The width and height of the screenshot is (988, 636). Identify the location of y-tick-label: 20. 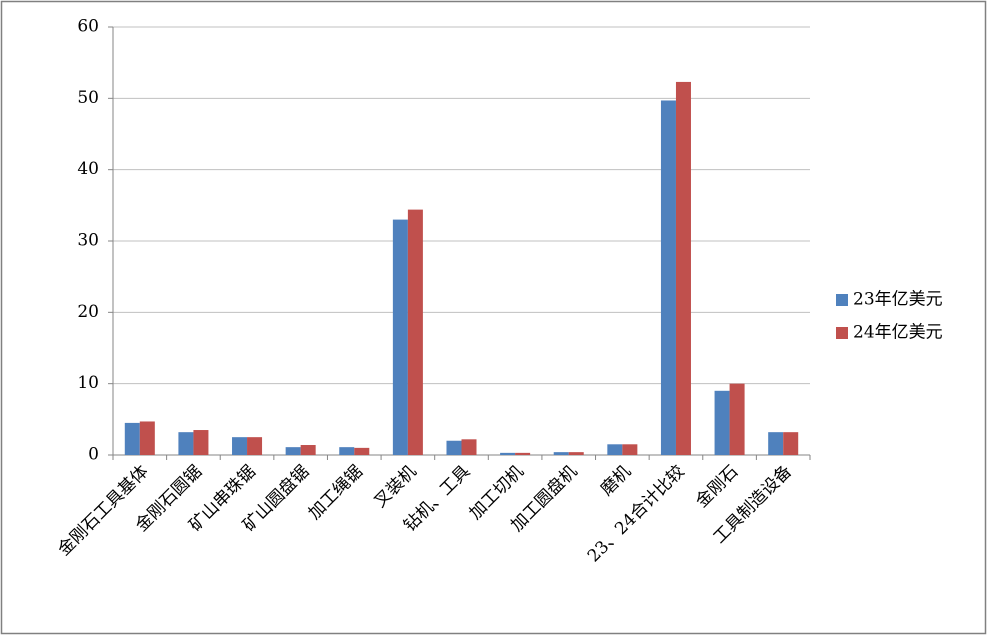
(88, 312).